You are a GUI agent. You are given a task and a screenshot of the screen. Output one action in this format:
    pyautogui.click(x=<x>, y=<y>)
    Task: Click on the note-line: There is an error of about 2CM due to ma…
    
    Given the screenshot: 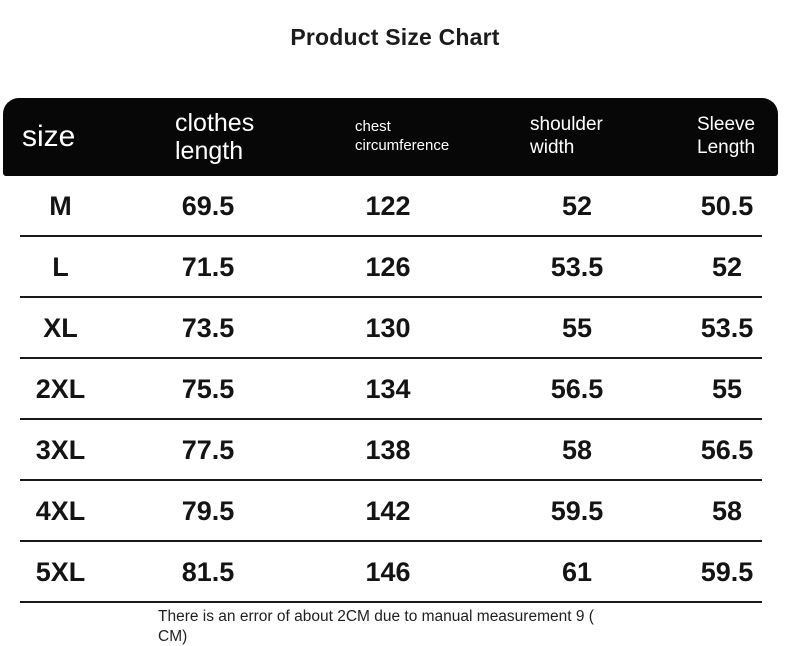 What is the action you would take?
    pyautogui.click(x=376, y=616)
    